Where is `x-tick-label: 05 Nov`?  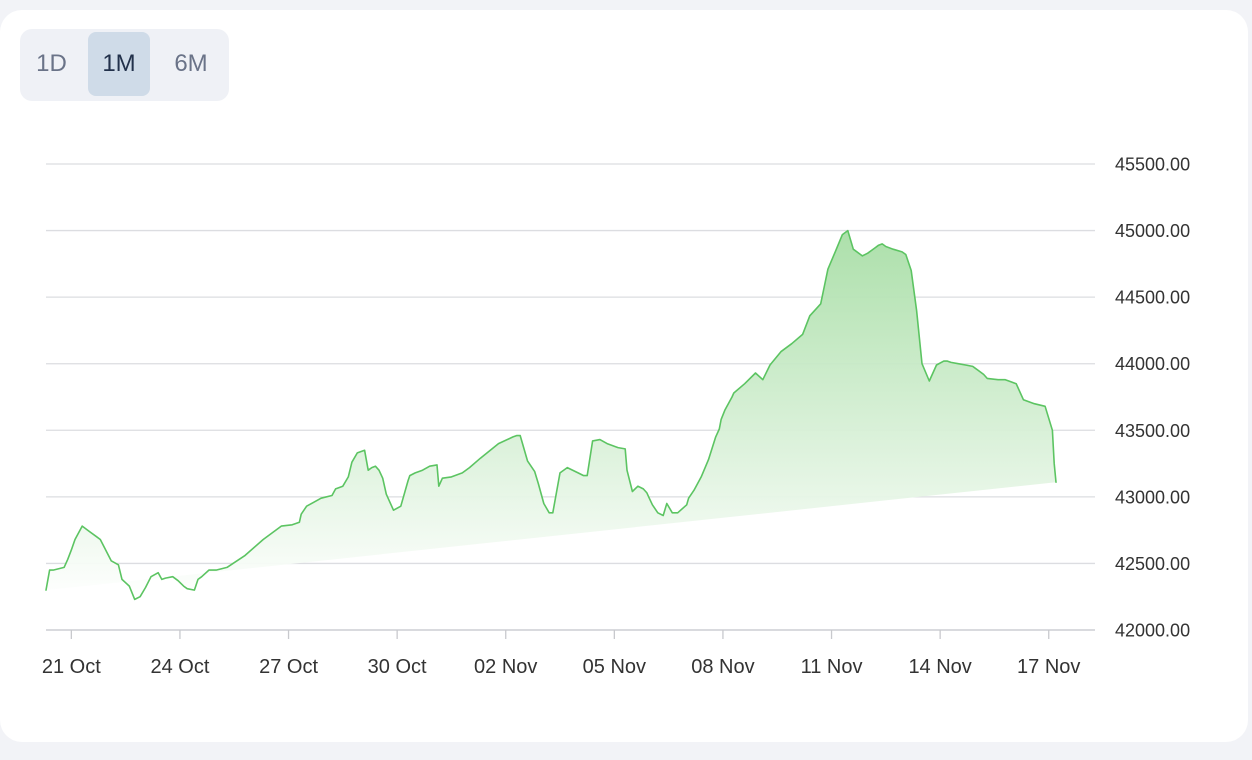 x-tick-label: 05 Nov is located at coordinates (614, 667).